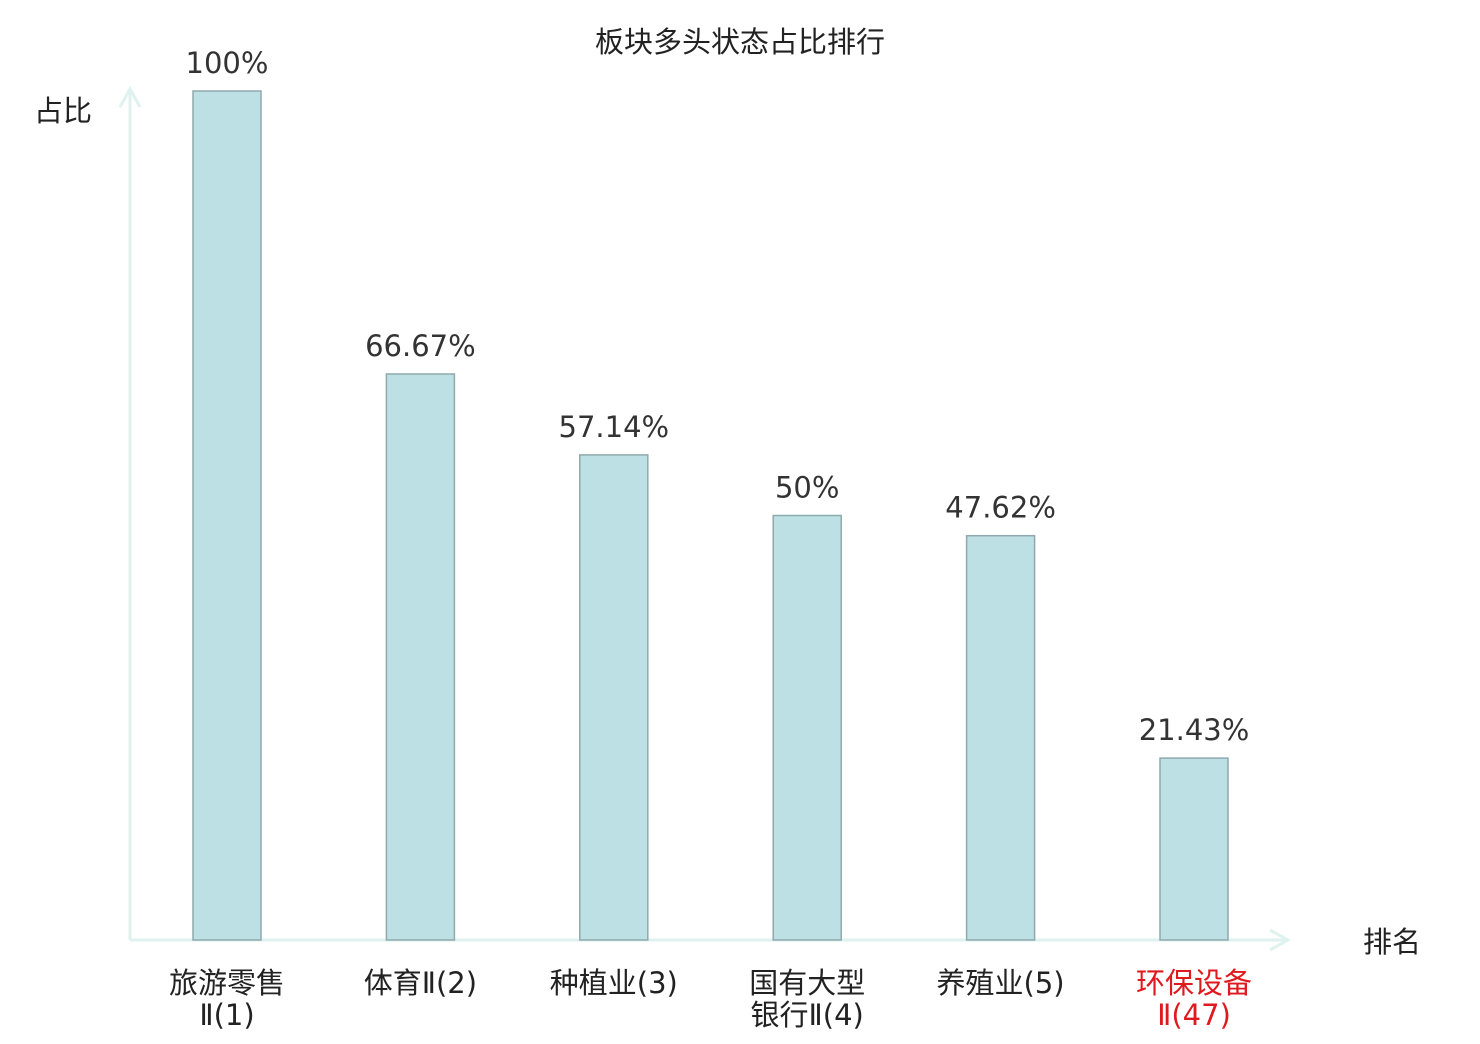  I want to click on x-tick-label-line2: Ⅱ(1), so click(226, 1015).